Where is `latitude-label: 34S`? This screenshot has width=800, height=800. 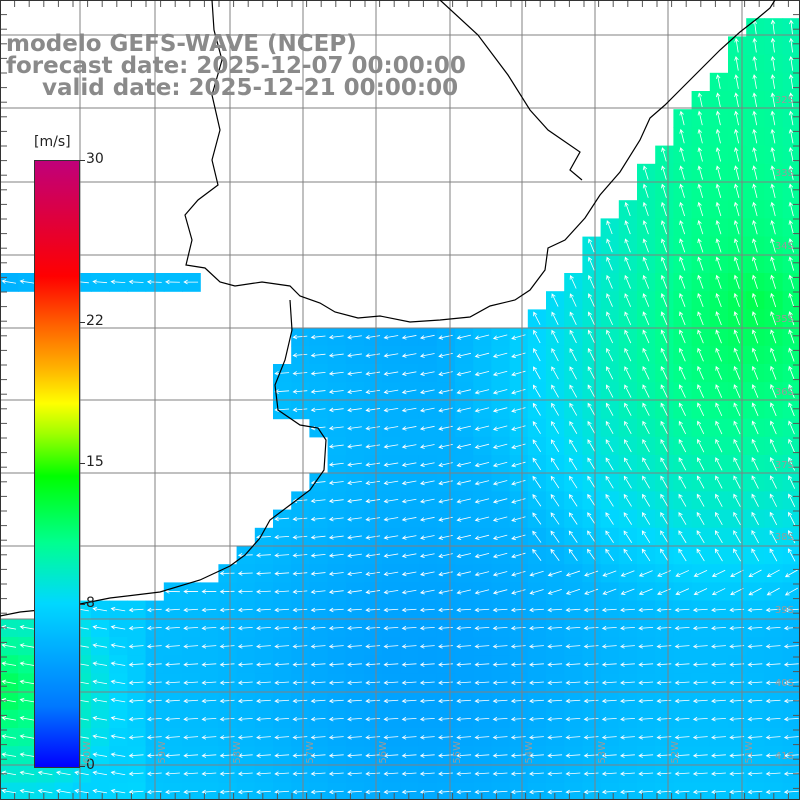
latitude-label: 34S is located at coordinates (784, 246).